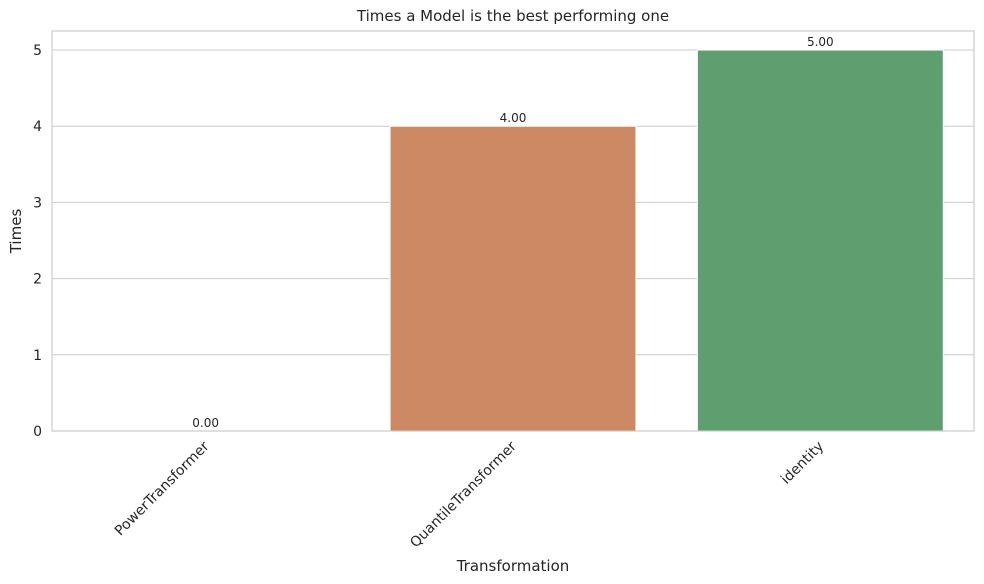 The width and height of the screenshot is (984, 584). I want to click on bar-value-label: 5.00, so click(820, 42).